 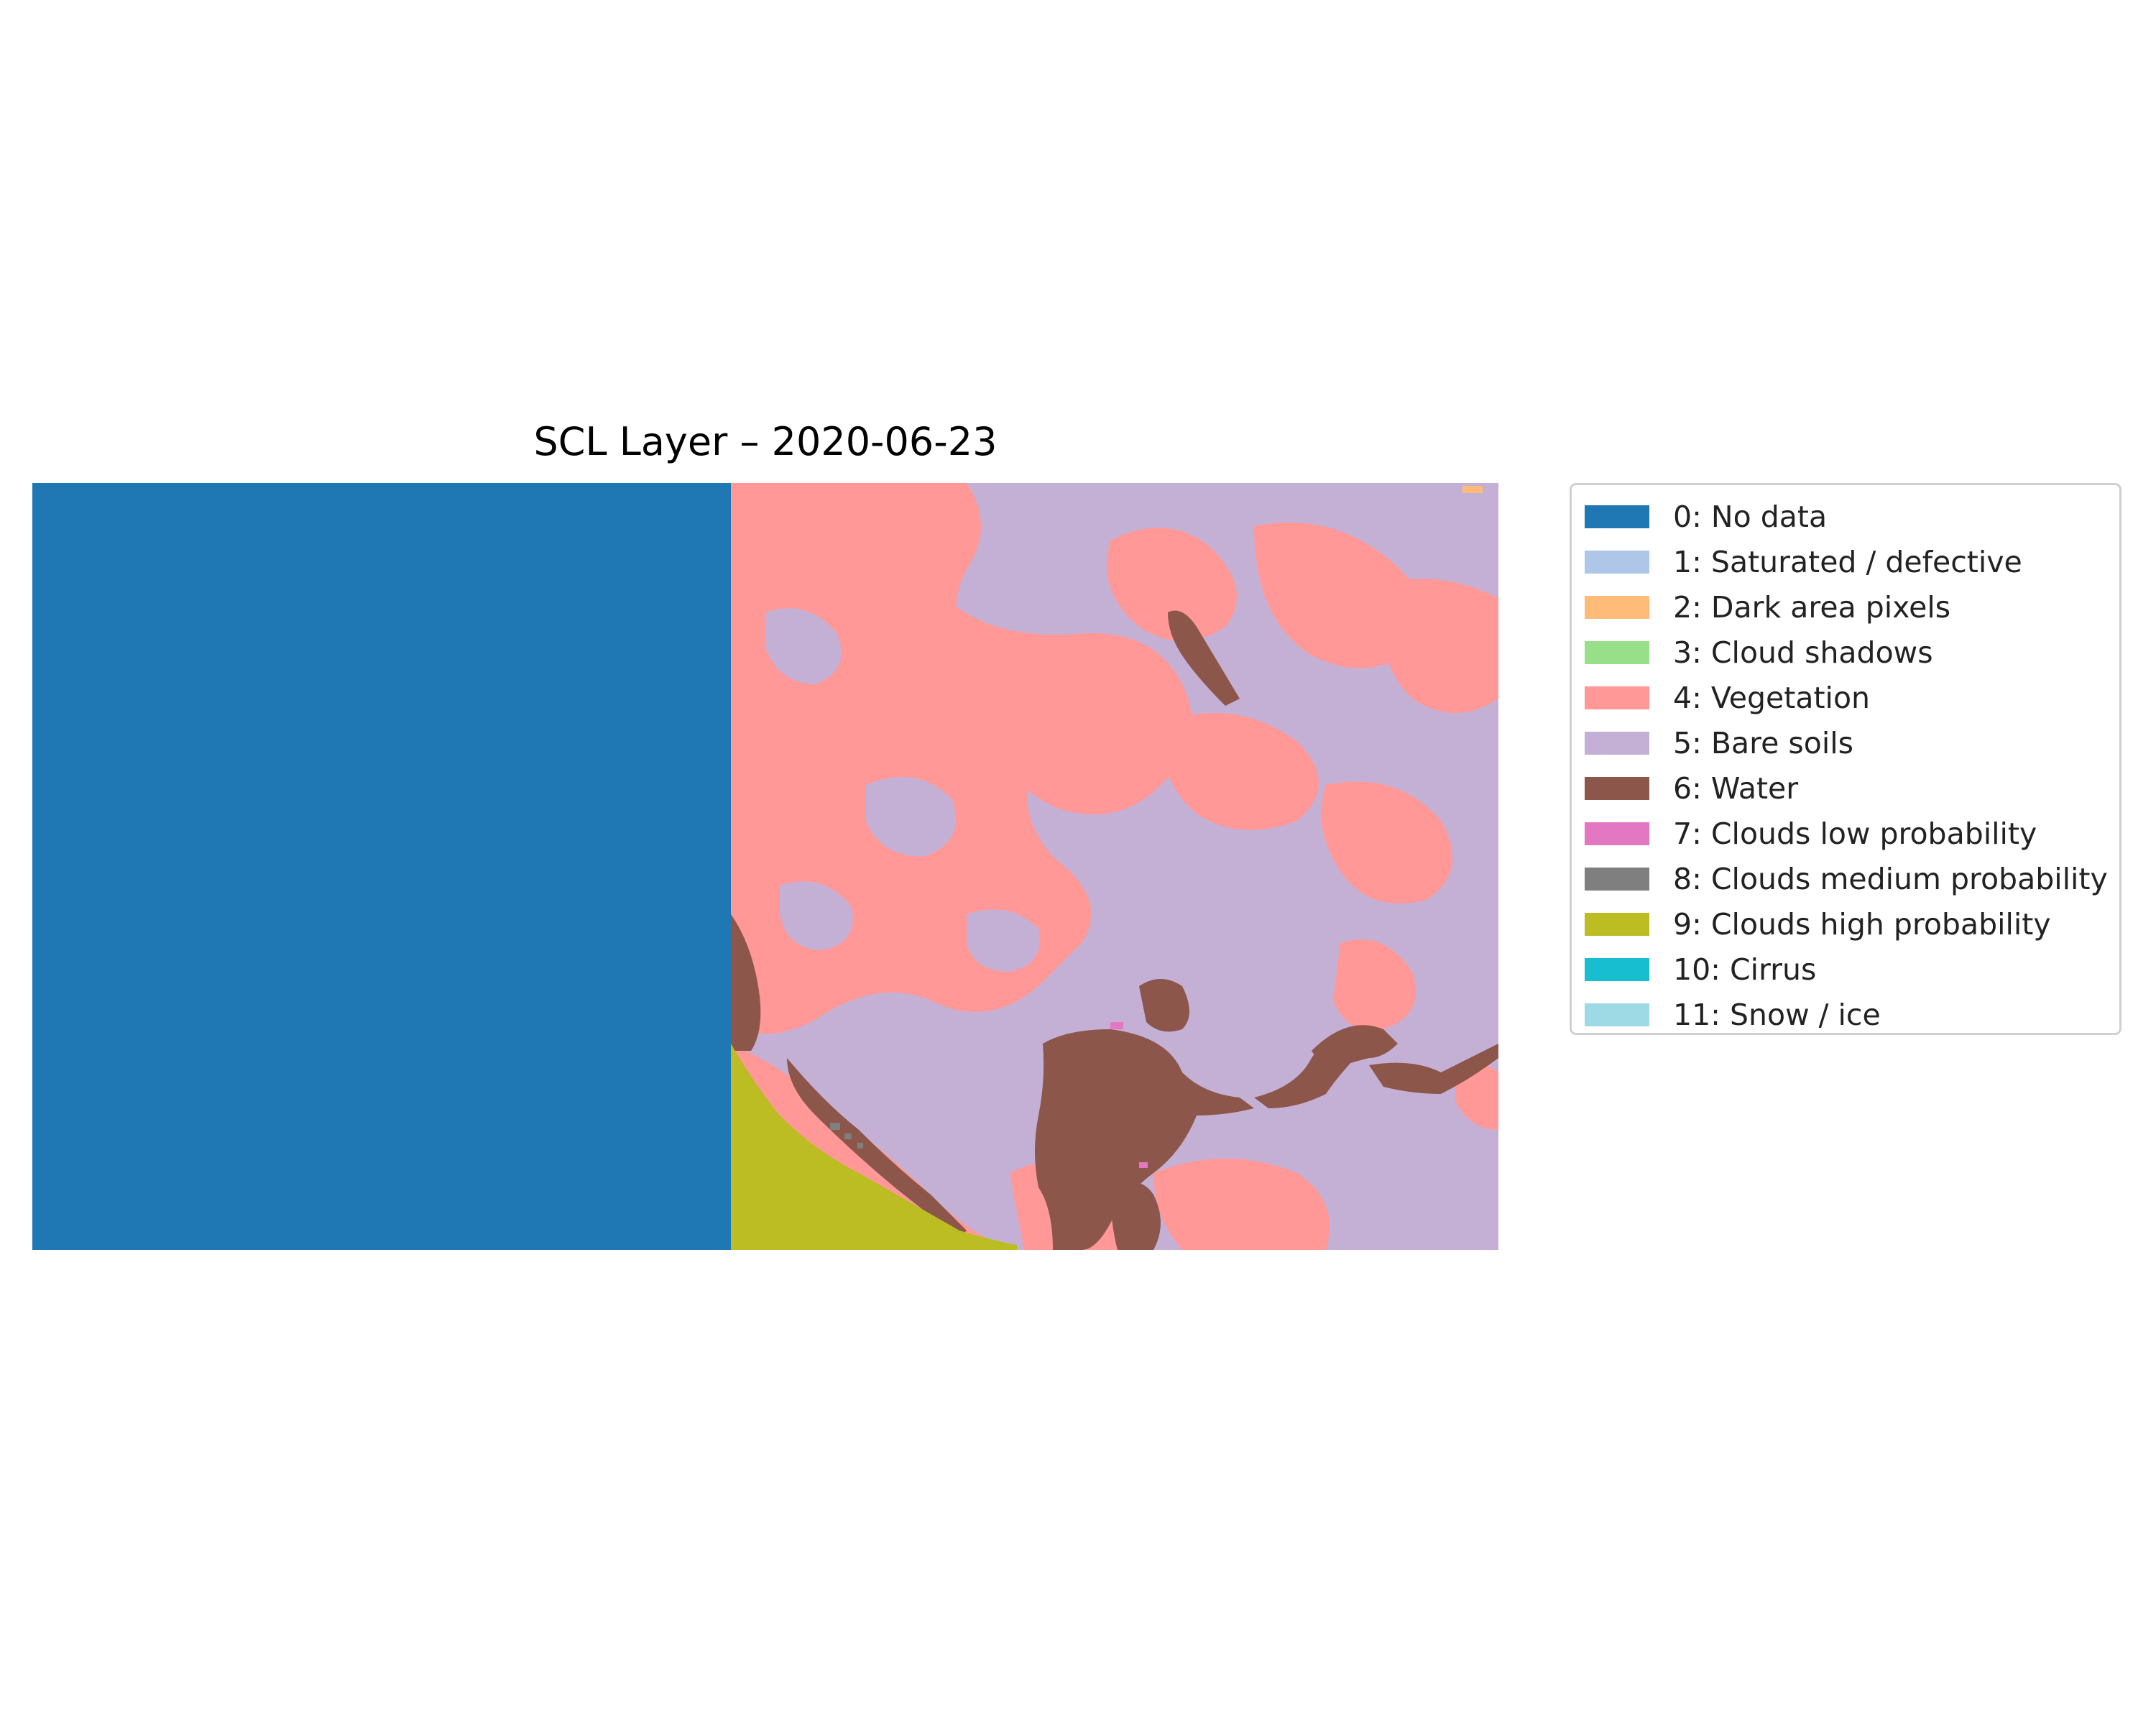 I want to click on legend-label-2: 2: Dark area pixels, so click(x=1812, y=607).